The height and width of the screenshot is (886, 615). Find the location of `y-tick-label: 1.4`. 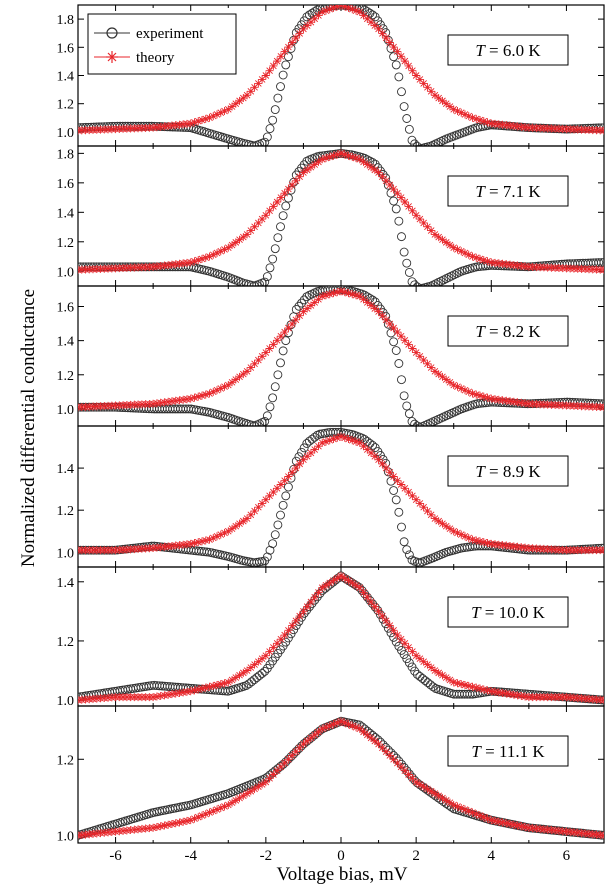

y-tick-label: 1.4 is located at coordinates (66, 342).